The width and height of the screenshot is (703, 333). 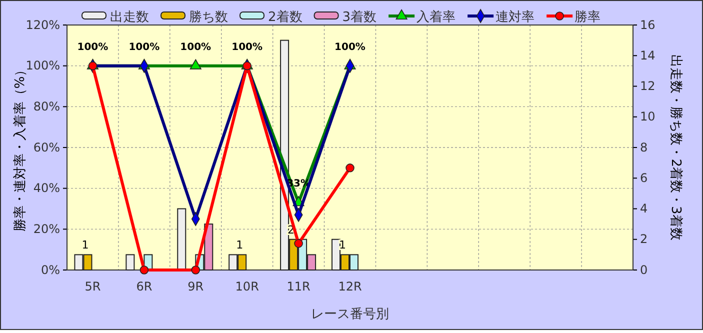 What do you see at coordinates (359, 17) in the screenshot?
I see `legend-label: 3着数` at bounding box center [359, 17].